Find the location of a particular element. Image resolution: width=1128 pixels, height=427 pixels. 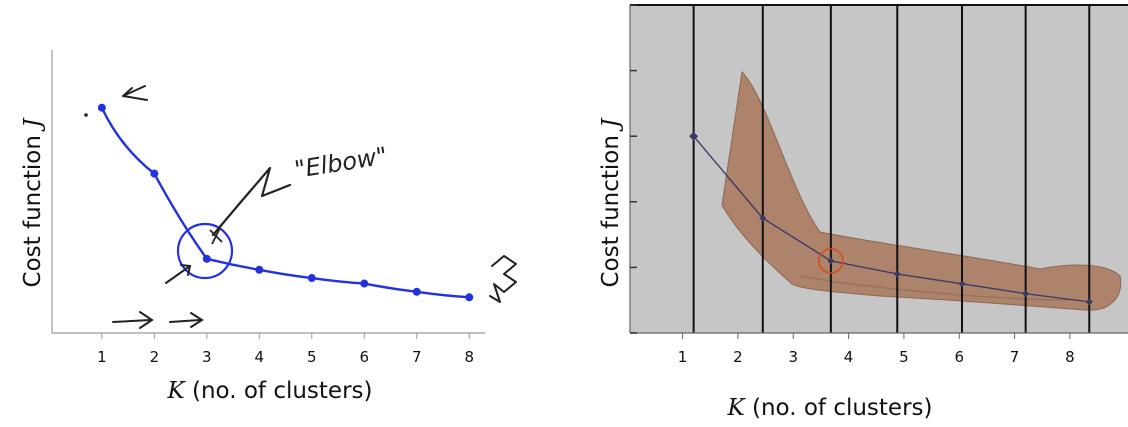

left-series-line is located at coordinates (285, 202).